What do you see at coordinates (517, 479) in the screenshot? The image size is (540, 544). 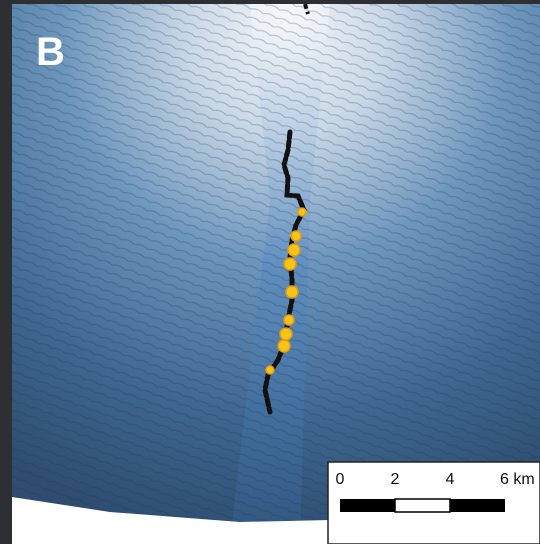 I see `scale-label: 6 km` at bounding box center [517, 479].